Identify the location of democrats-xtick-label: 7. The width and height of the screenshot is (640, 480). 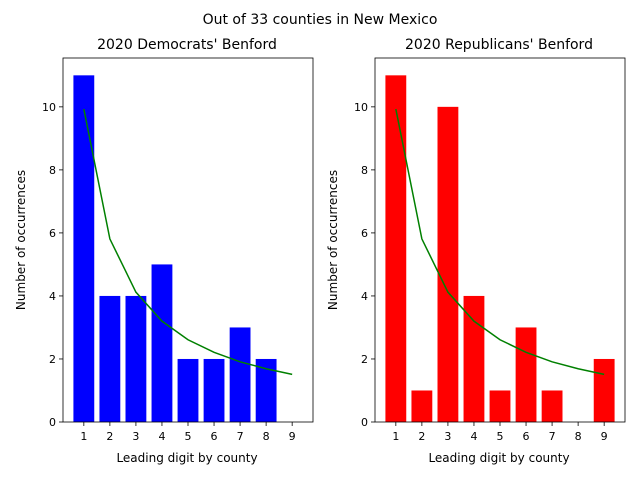
(240, 436).